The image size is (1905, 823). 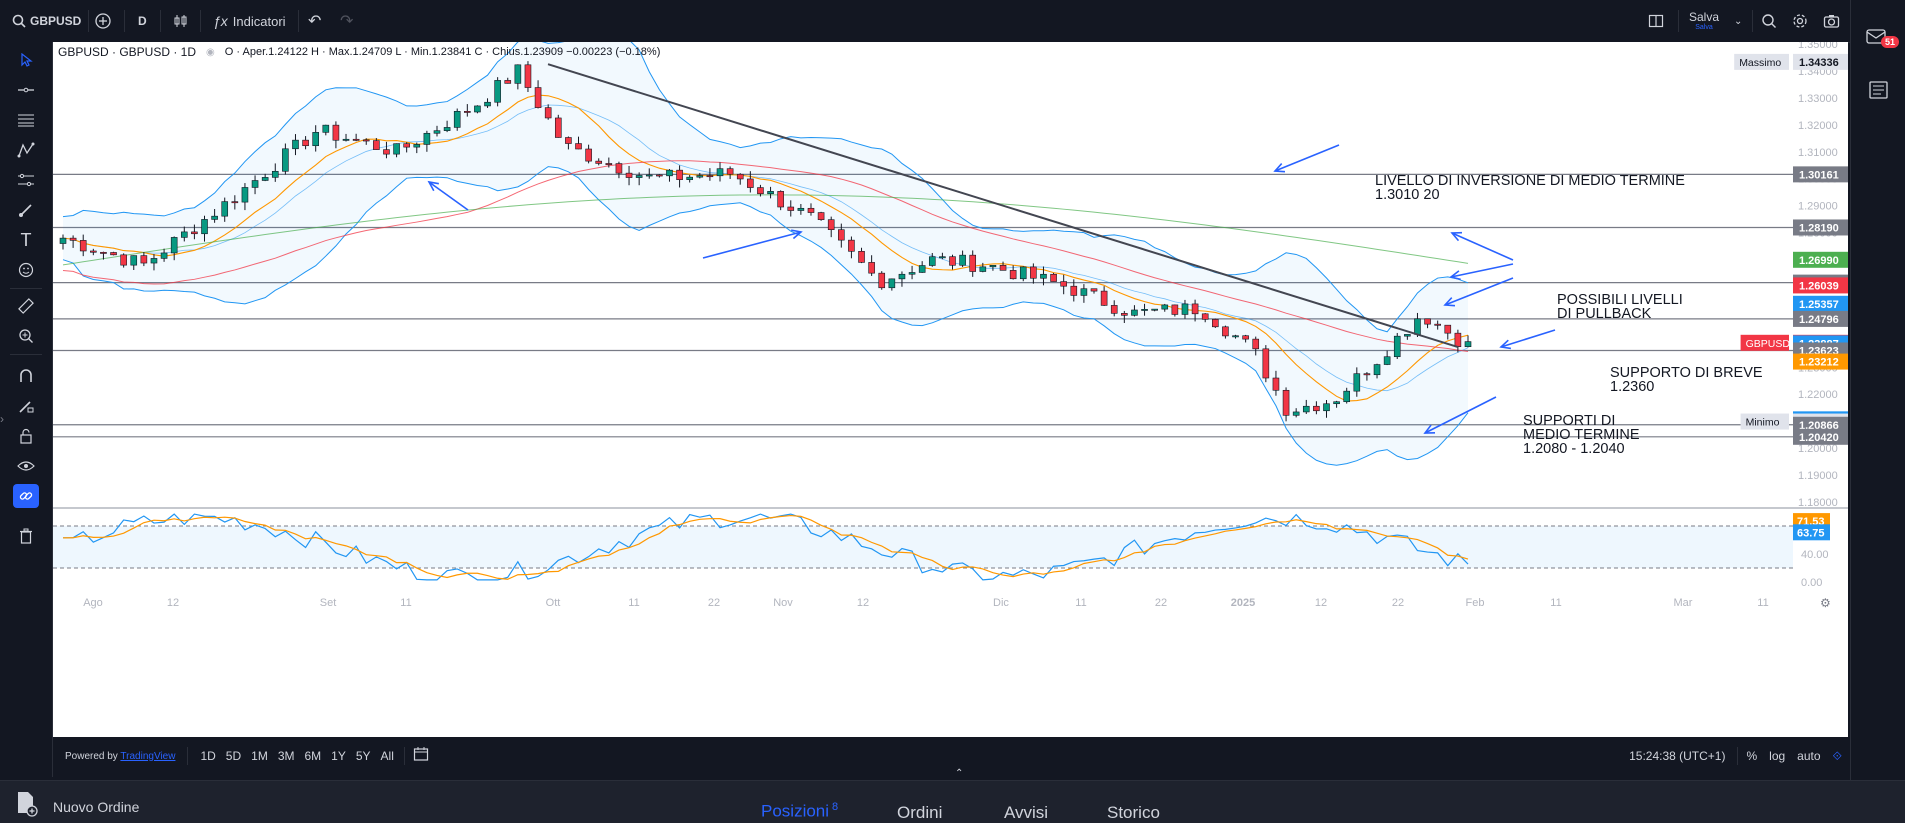 What do you see at coordinates (1820, 303) in the screenshot?
I see `price-label-box` at bounding box center [1820, 303].